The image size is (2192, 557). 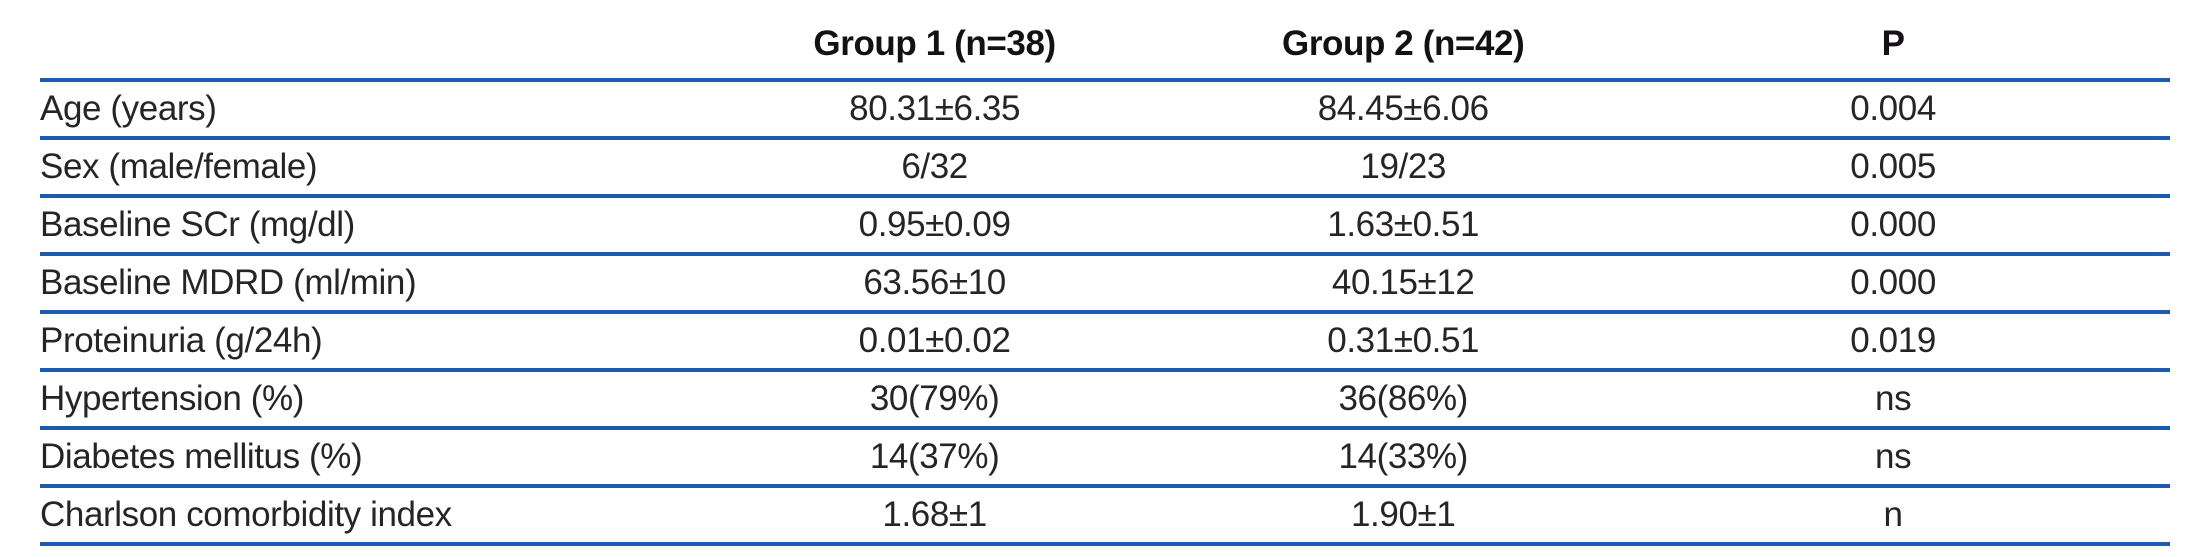 I want to click on row-label: Diabetes mellitus (%), so click(x=359, y=458).